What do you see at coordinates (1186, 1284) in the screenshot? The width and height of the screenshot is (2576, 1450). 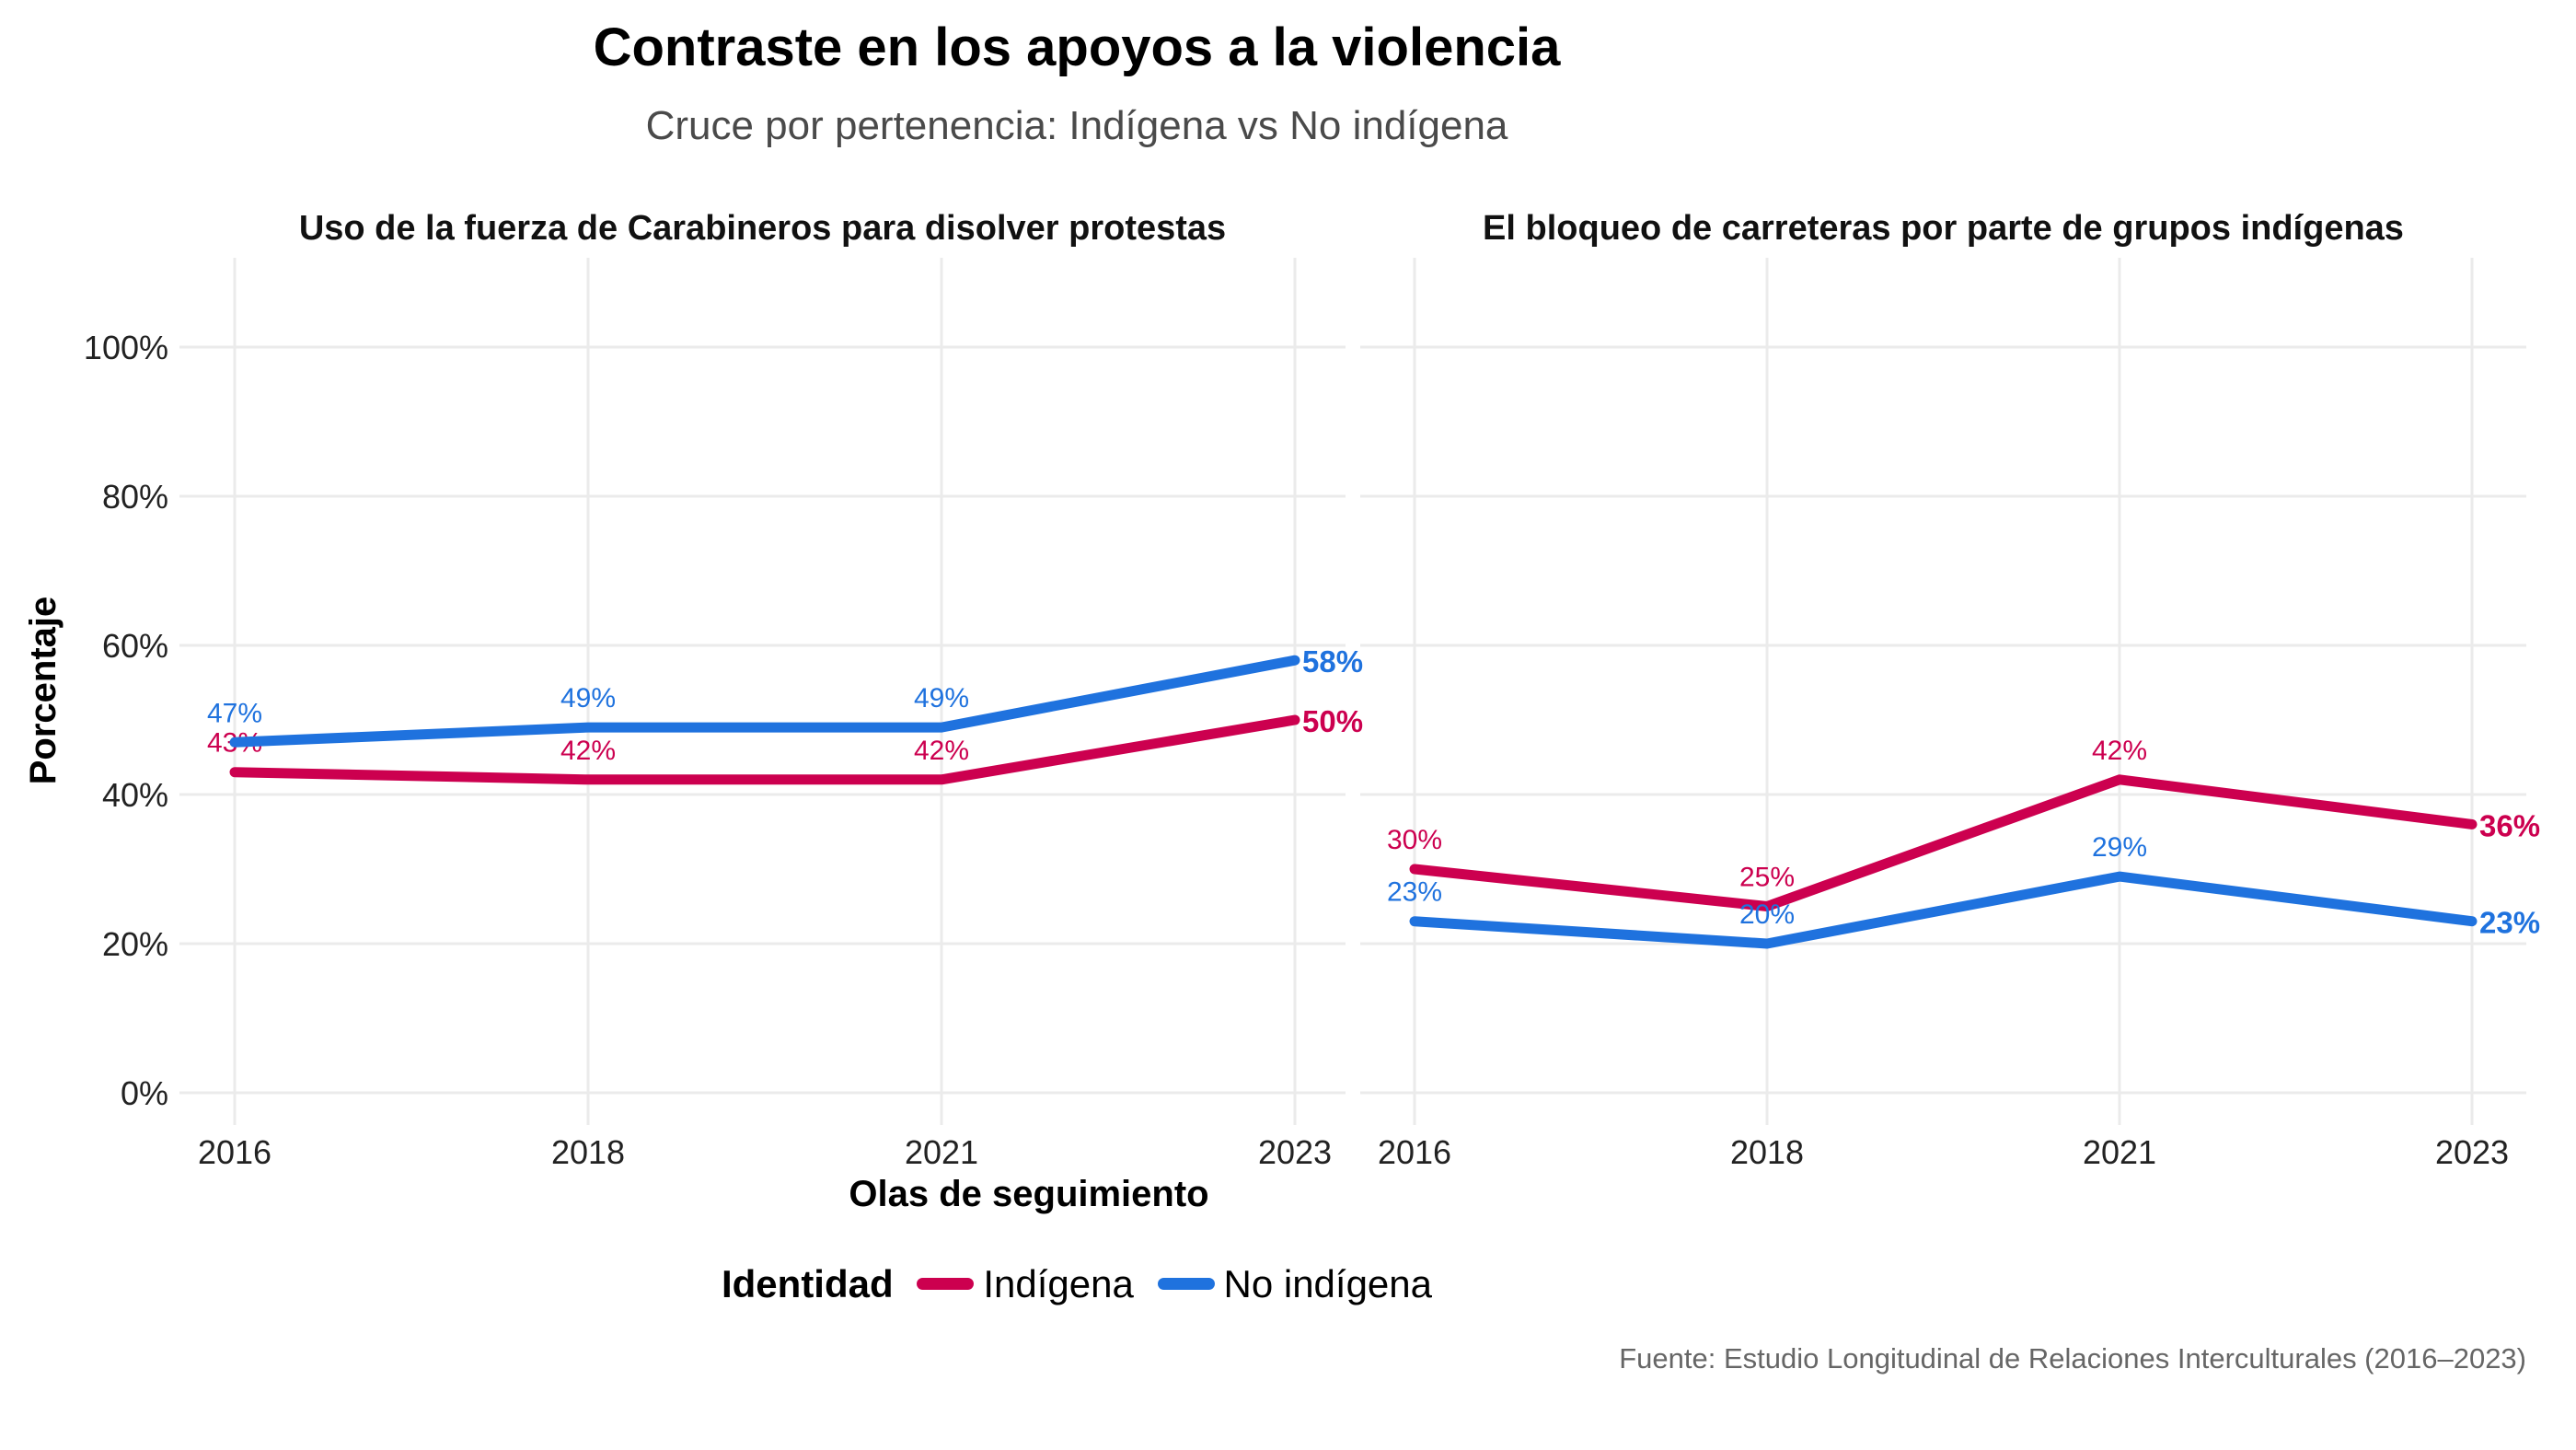 I see `legend-key-no-indigena` at bounding box center [1186, 1284].